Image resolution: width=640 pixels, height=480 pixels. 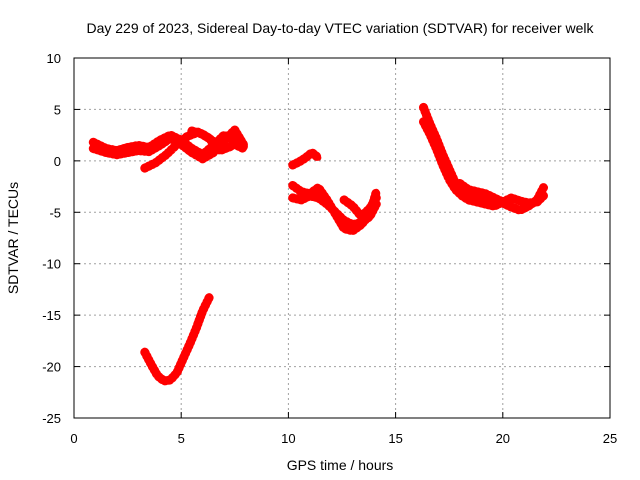 I want to click on y-axis-label: SDTVAR / TECUs, so click(x=13, y=238).